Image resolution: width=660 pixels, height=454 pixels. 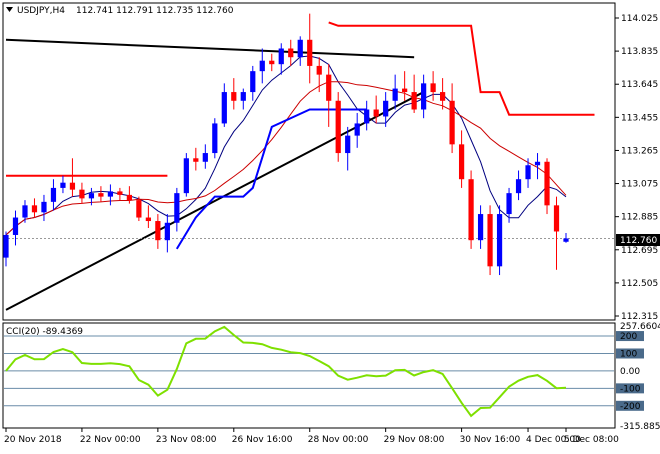 I want to click on time-axis-label: 4 Dec 00:00, so click(x=553, y=440).